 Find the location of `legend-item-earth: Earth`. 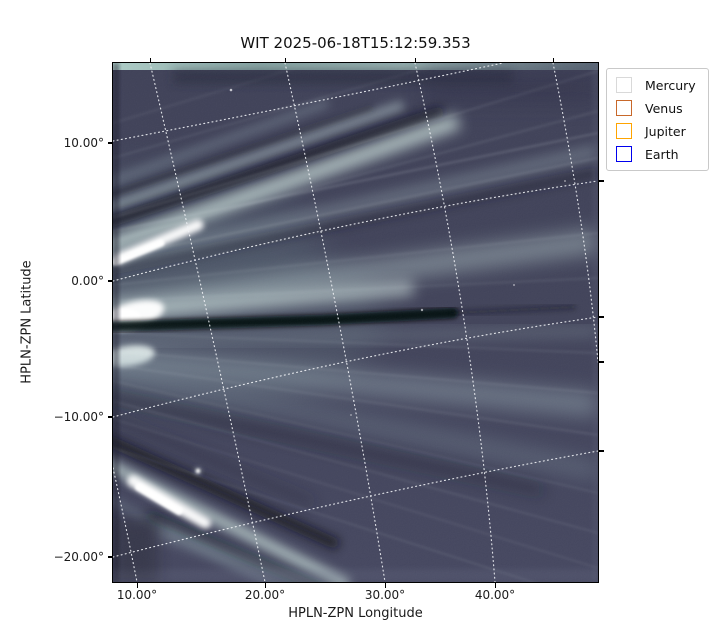

legend-item-earth: Earth is located at coordinates (656, 154).